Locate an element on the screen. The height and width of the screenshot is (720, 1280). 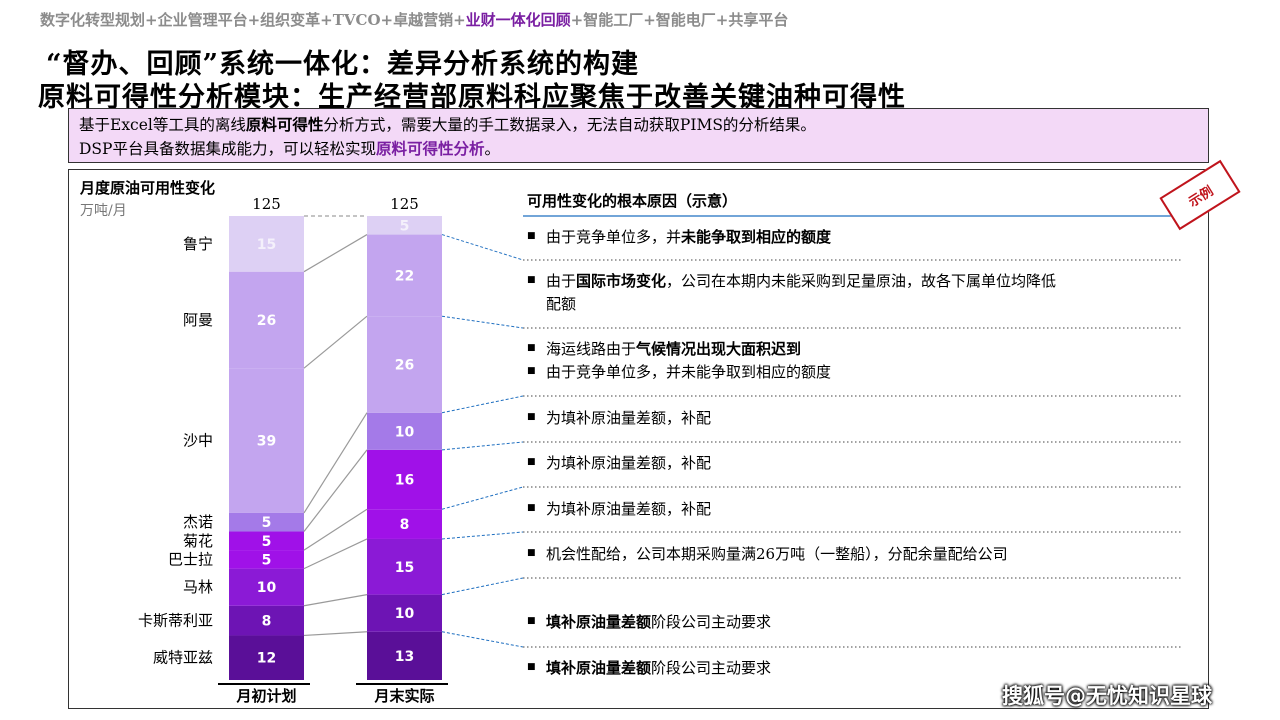
reason-span: 由于竞争单位多，并未能争取到相应的额度 is located at coordinates (688, 372).